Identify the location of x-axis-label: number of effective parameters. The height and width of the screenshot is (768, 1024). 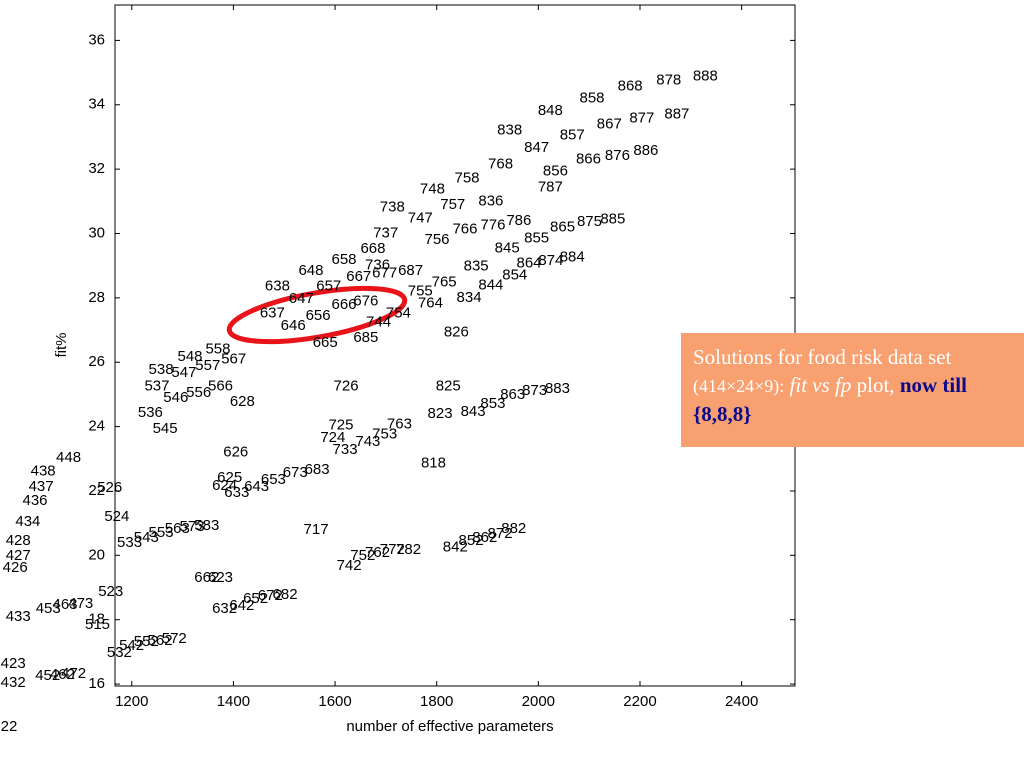
(449, 726).